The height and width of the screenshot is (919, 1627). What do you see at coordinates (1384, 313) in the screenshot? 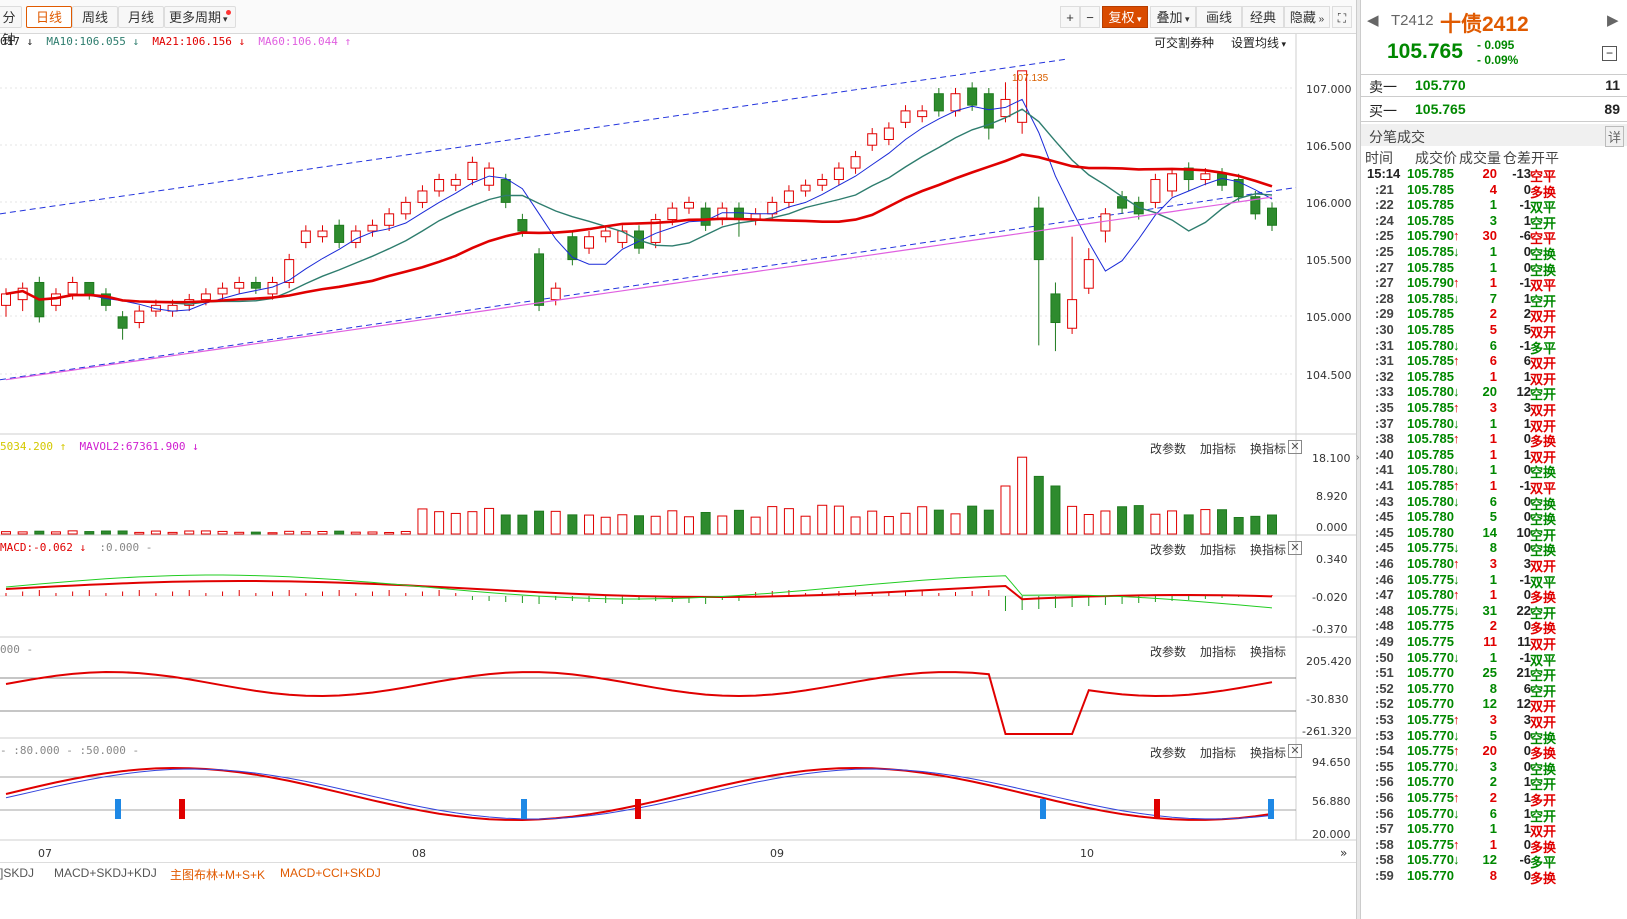
I see `trade-time: :29` at bounding box center [1384, 313].